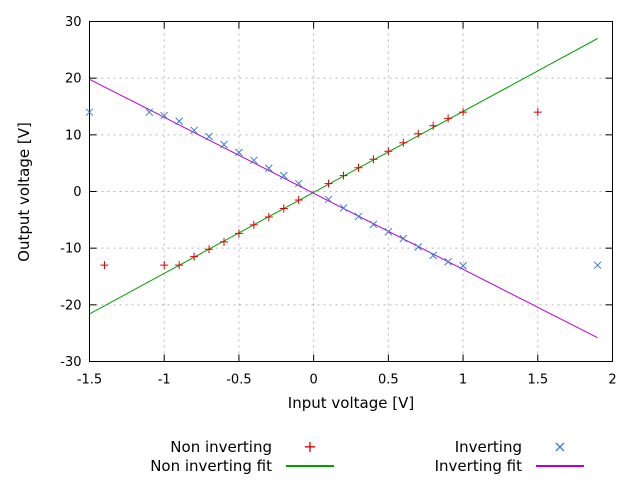  I want to click on y-tick-label: 10, so click(73, 135).